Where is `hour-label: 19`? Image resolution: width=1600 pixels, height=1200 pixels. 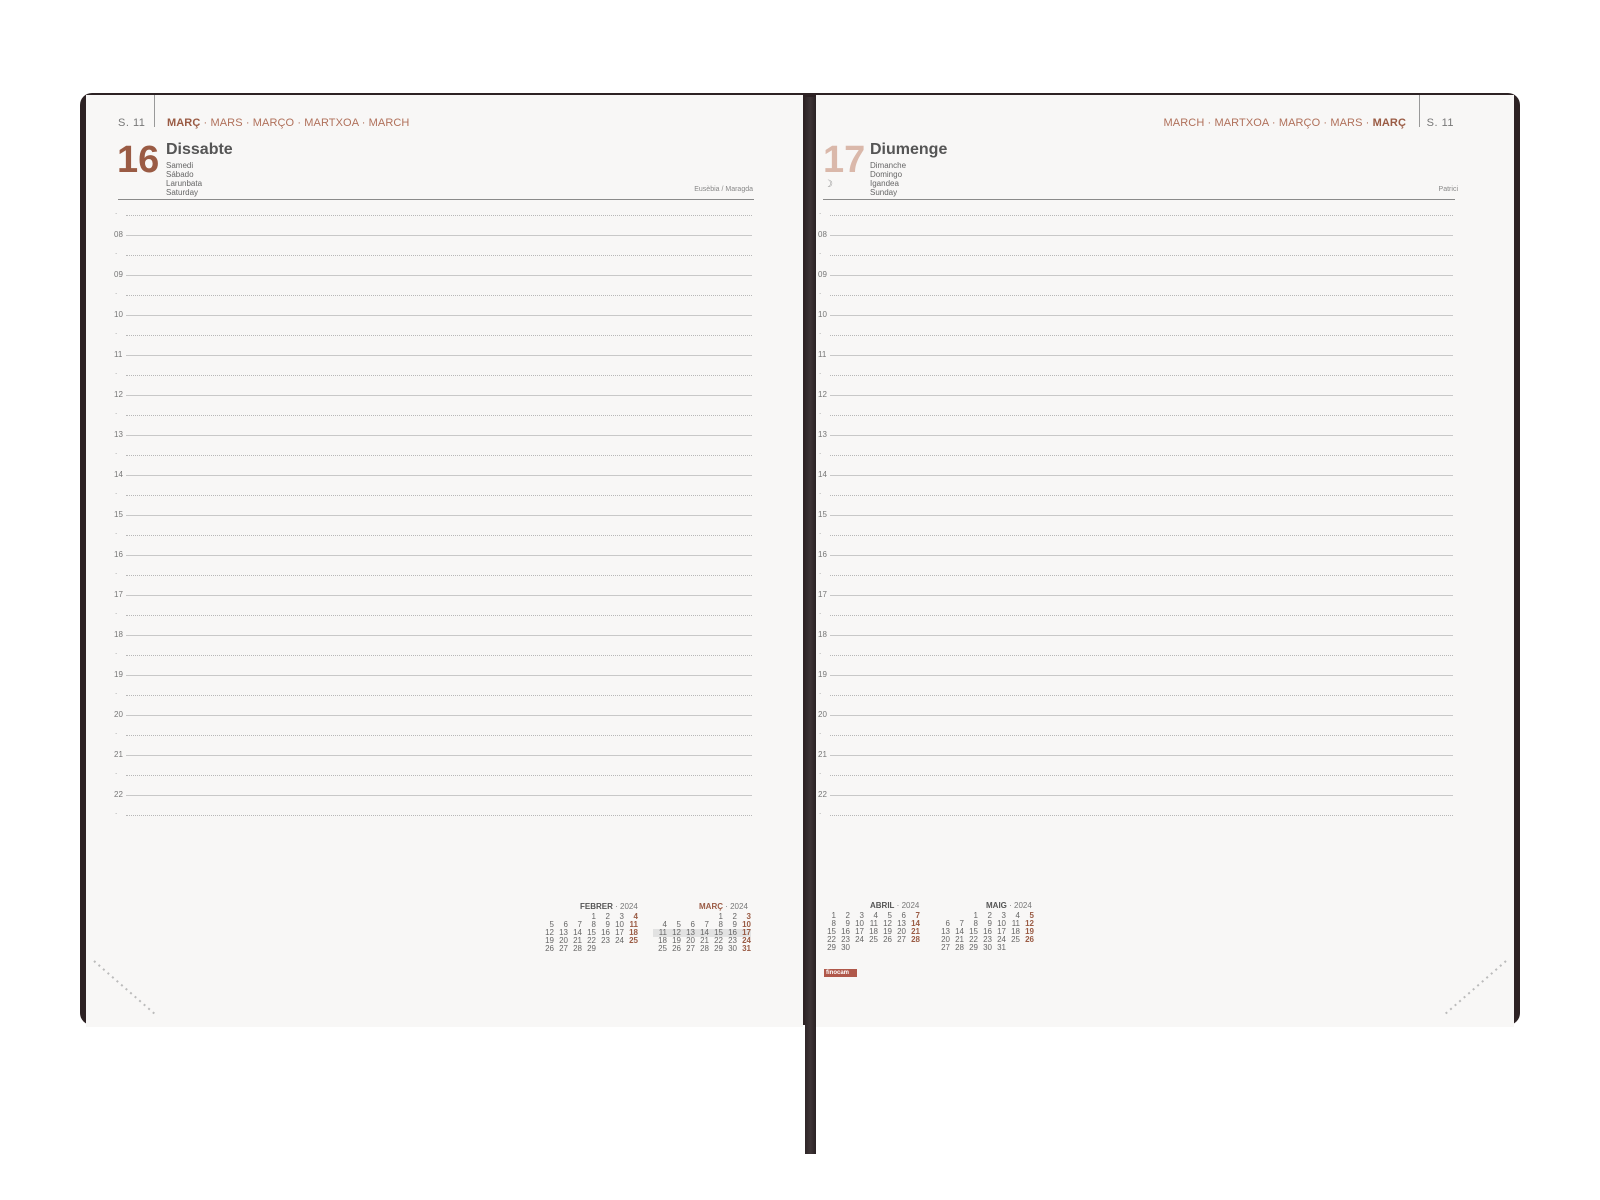 hour-label: 19 is located at coordinates (822, 674).